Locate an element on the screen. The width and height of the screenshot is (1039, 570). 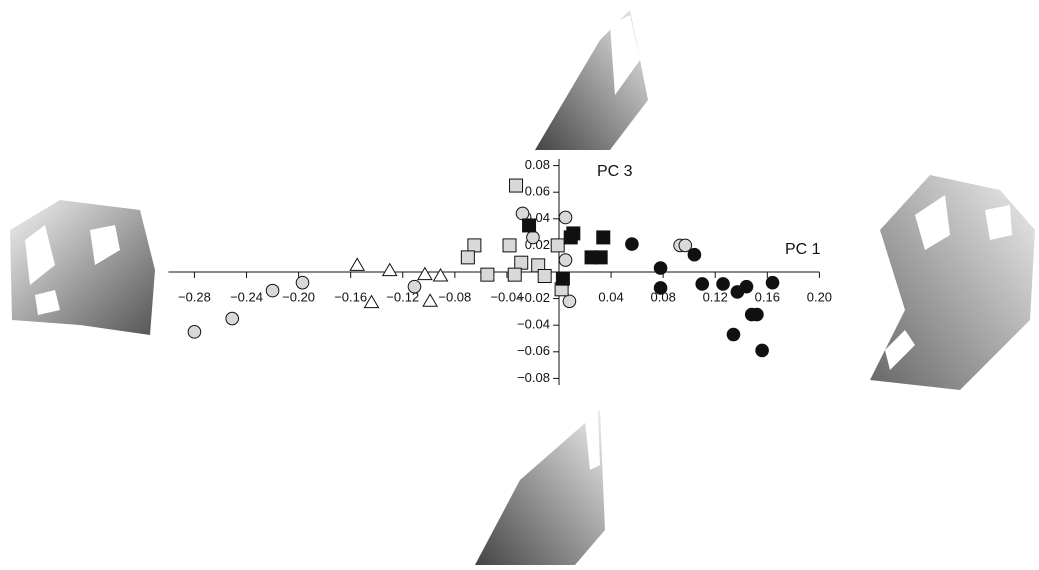
x-tick-label: −0.04 is located at coordinates (506, 296).